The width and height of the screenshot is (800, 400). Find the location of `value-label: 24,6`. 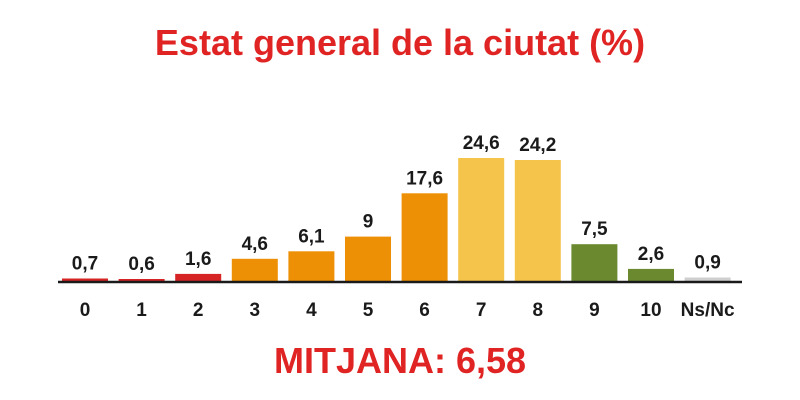

value-label: 24,6 is located at coordinates (481, 143).